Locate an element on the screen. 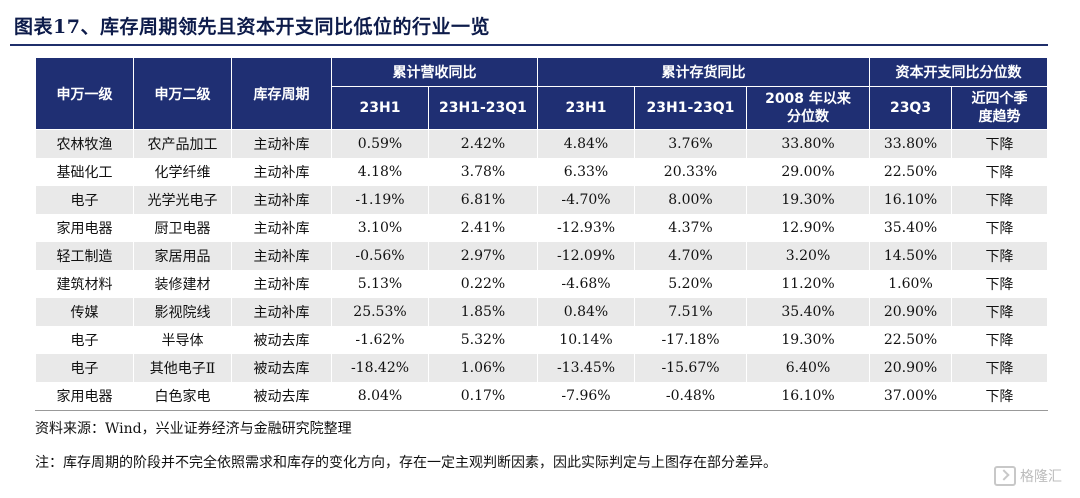 This screenshot has width=1080, height=498. watermark: 格隆汇 is located at coordinates (1028, 476).